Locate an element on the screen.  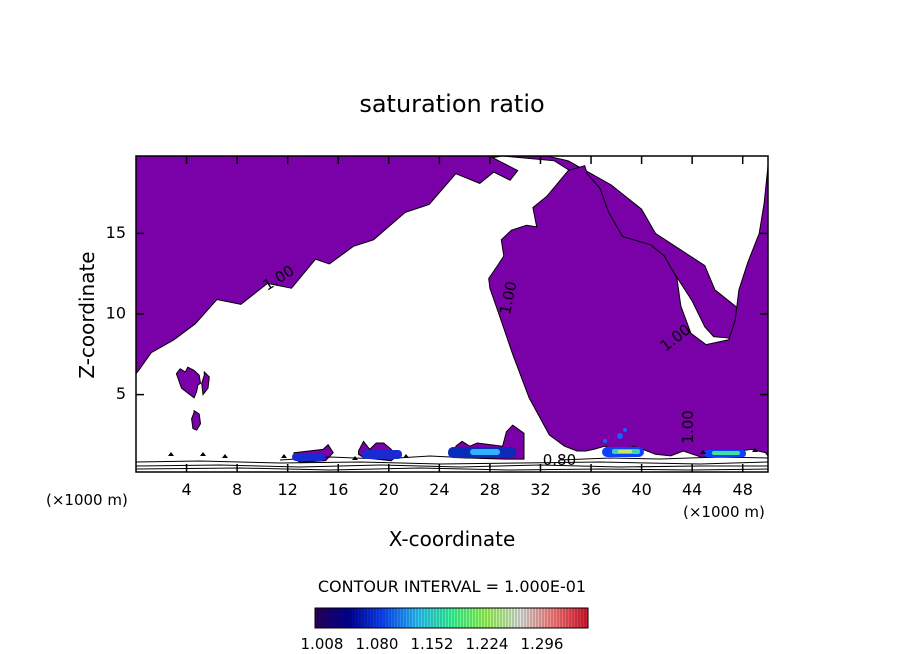
x-tick-label: 44 is located at coordinates (692, 489).